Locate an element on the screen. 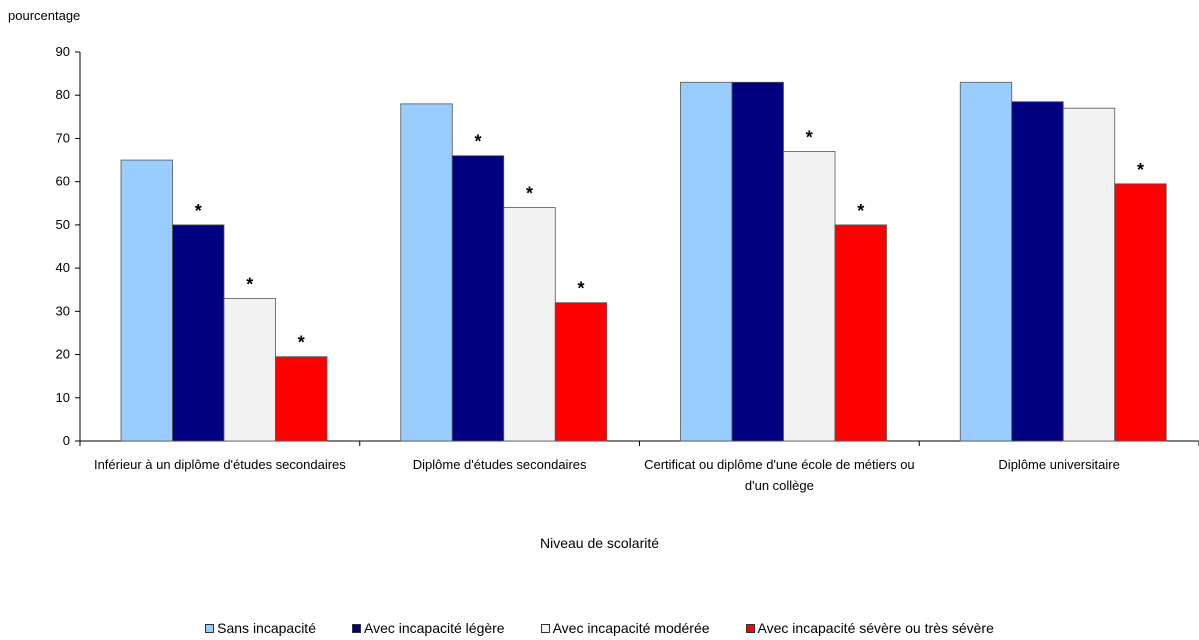 Image resolution: width=1199 pixels, height=640 pixels. y-tick-label: 20 is located at coordinates (63, 354).